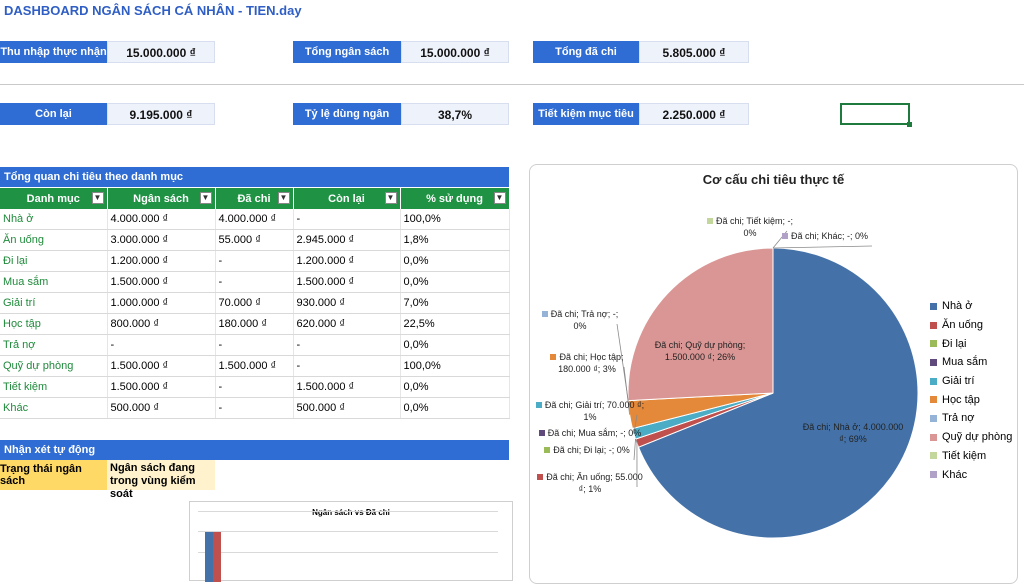  I want to click on kpi-value-total-budget: 15.000.000 ₫, so click(455, 52).